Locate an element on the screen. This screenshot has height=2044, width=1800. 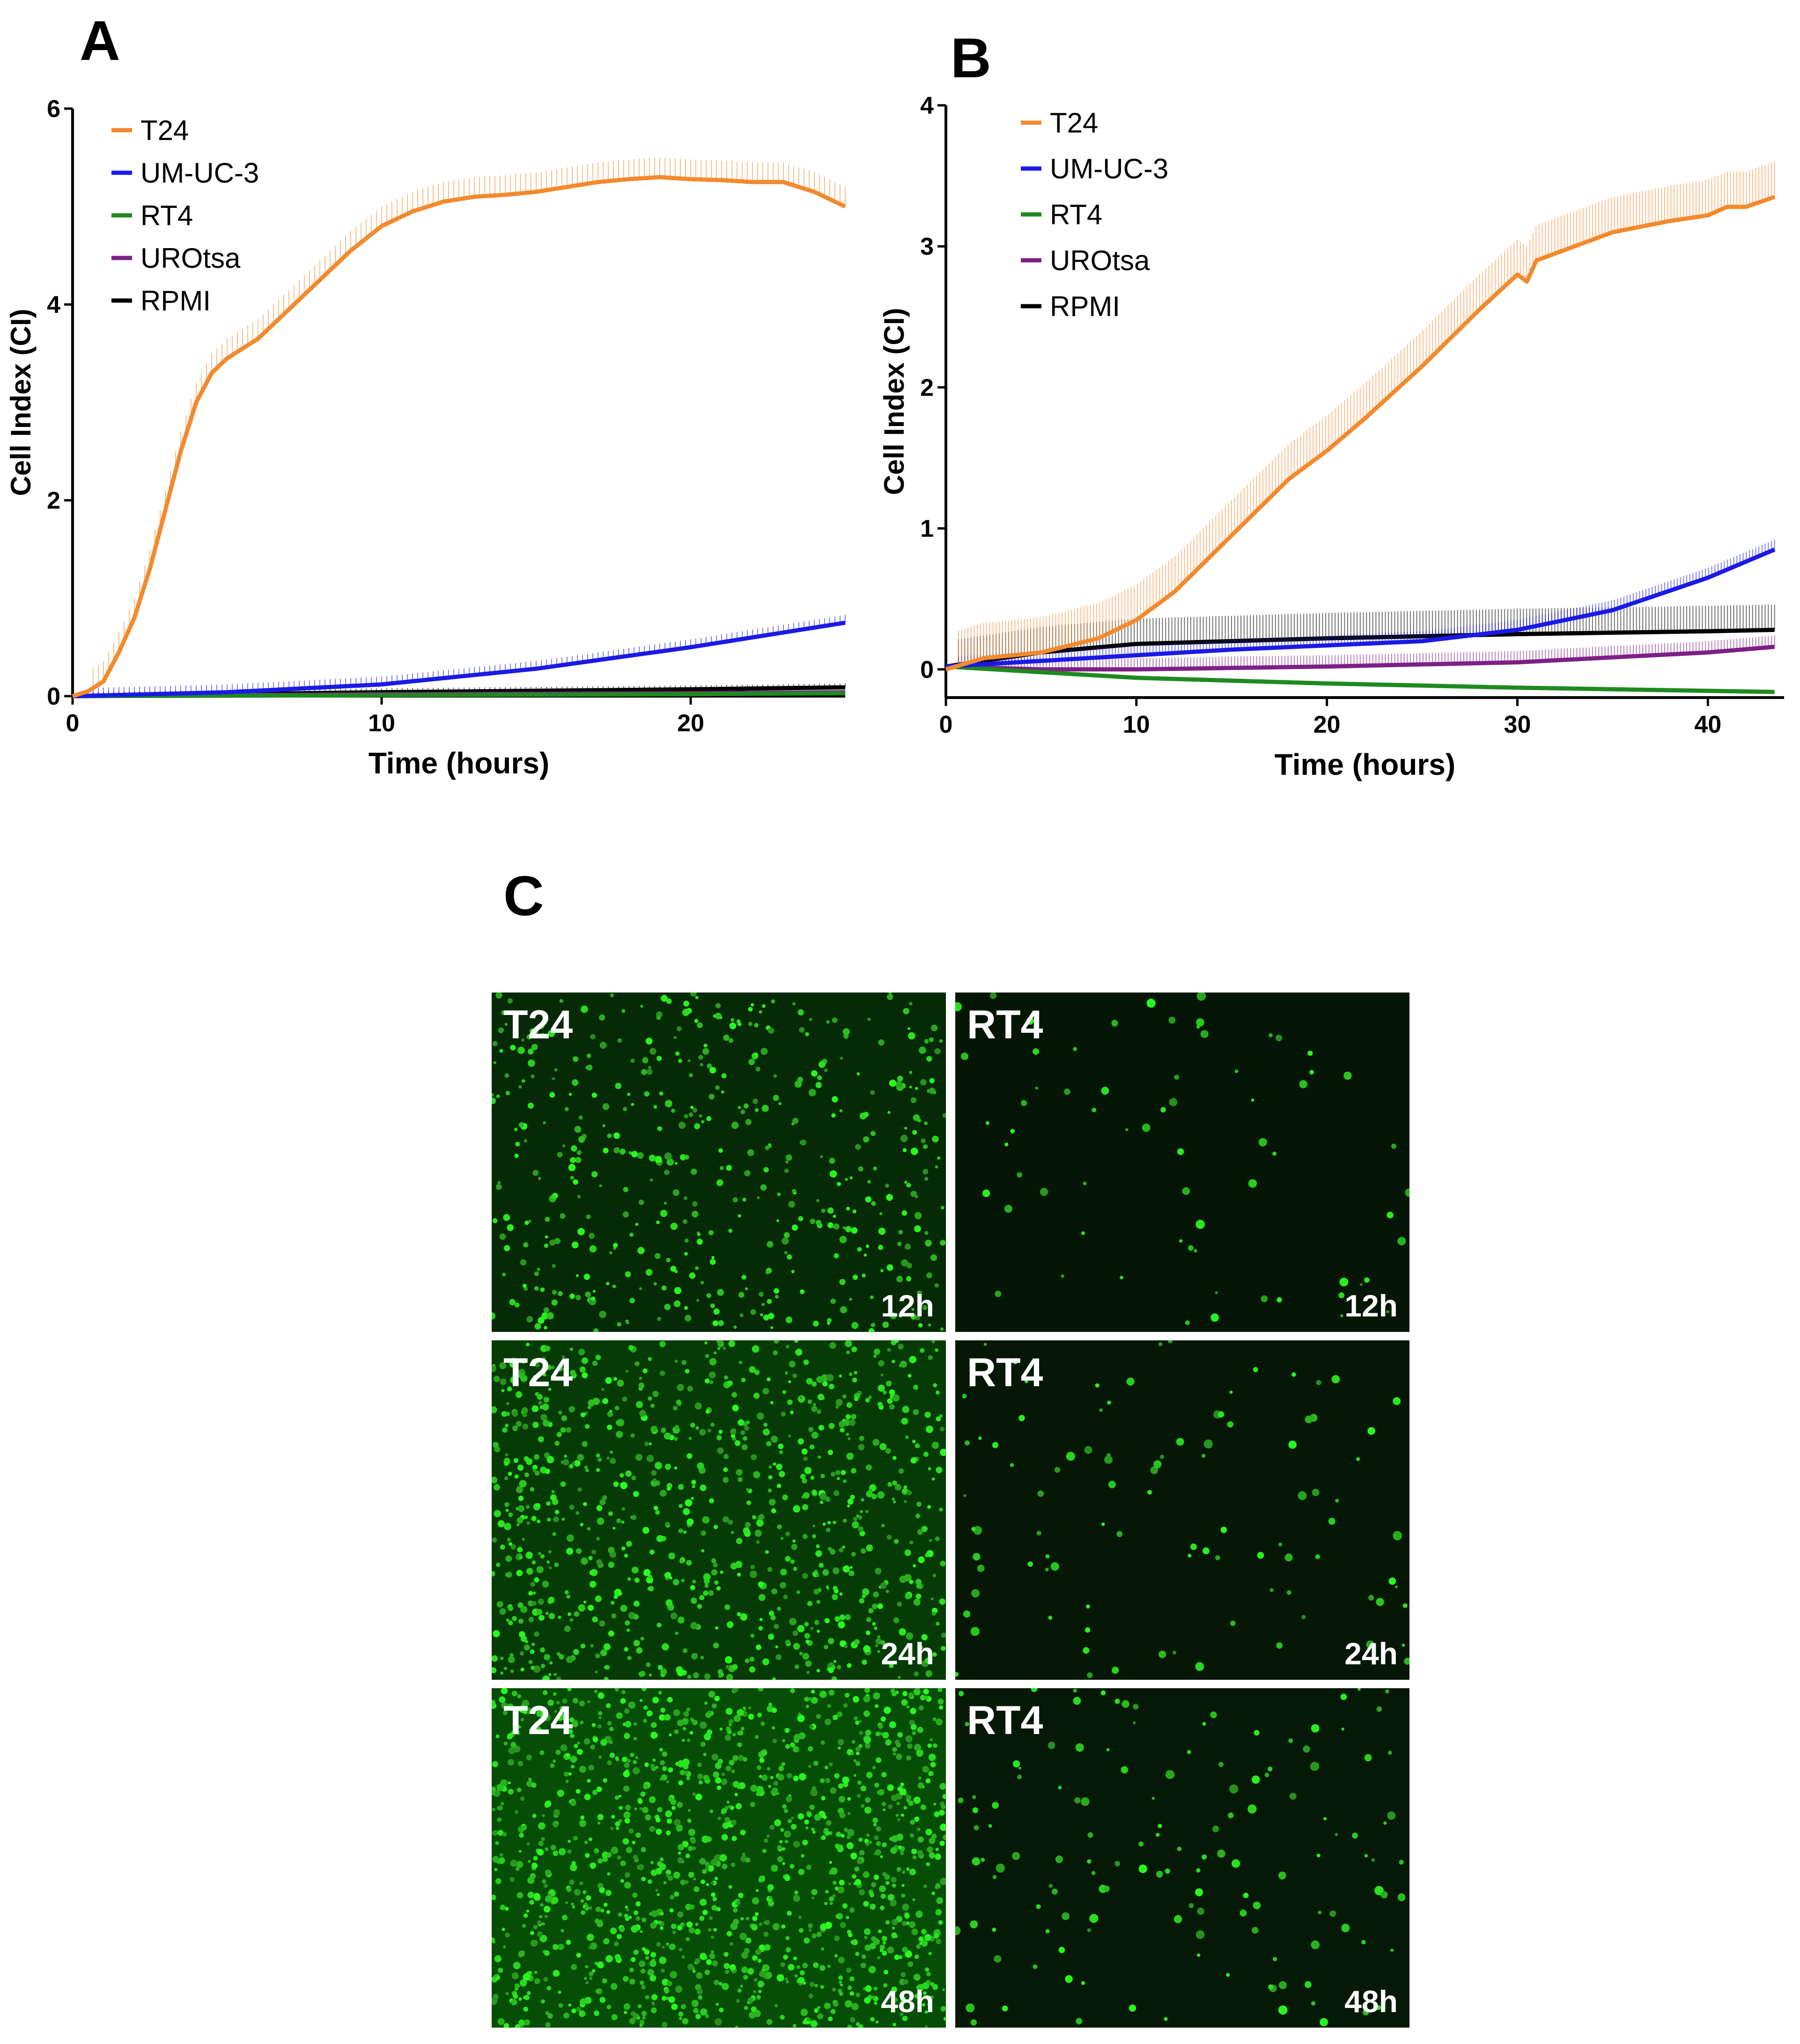
chart-a-x-label: Time (hours) is located at coordinates (459, 763).